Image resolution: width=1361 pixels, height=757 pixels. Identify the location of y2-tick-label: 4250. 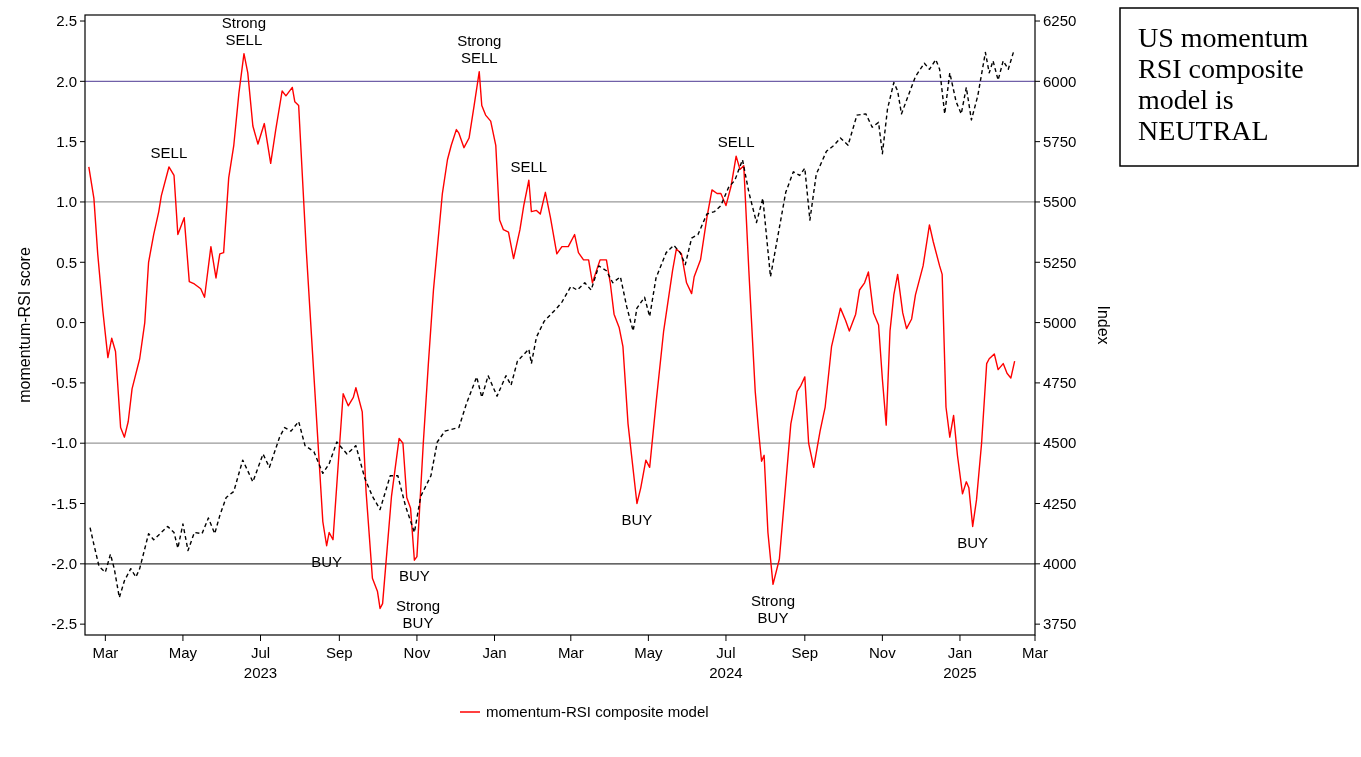
(1060, 503).